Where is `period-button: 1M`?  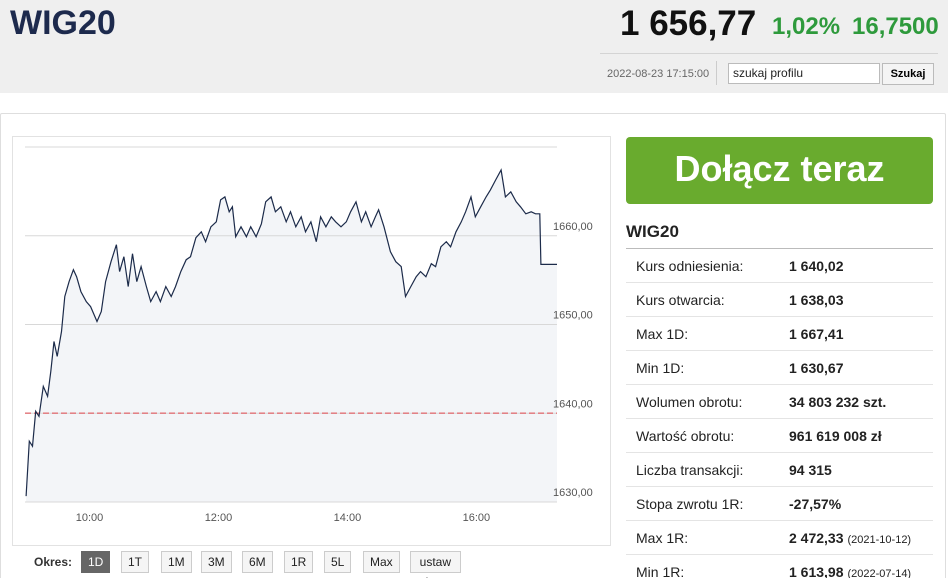
period-button: 1M is located at coordinates (176, 562).